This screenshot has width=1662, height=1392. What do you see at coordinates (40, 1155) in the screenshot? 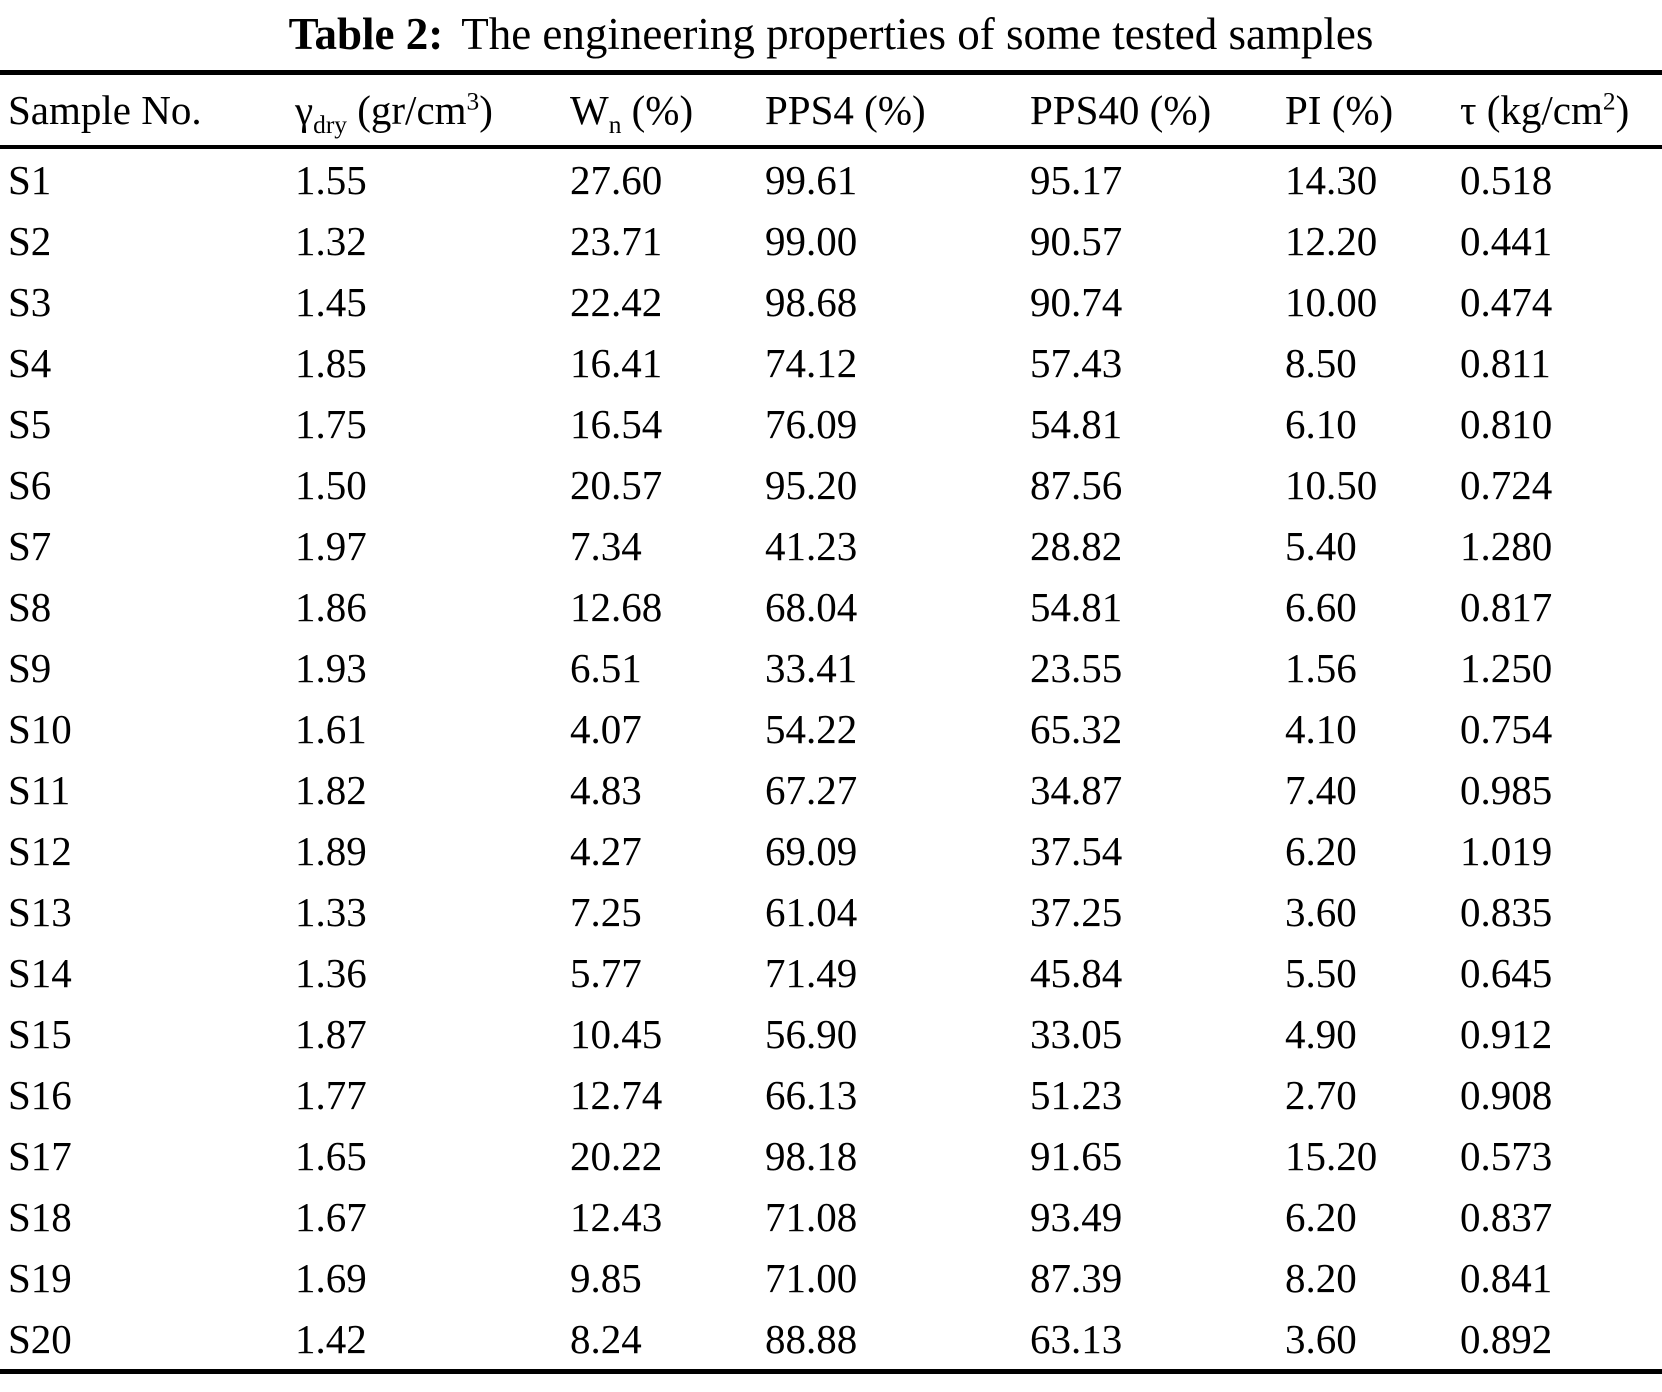
I see `sample-id-cell: S17` at bounding box center [40, 1155].